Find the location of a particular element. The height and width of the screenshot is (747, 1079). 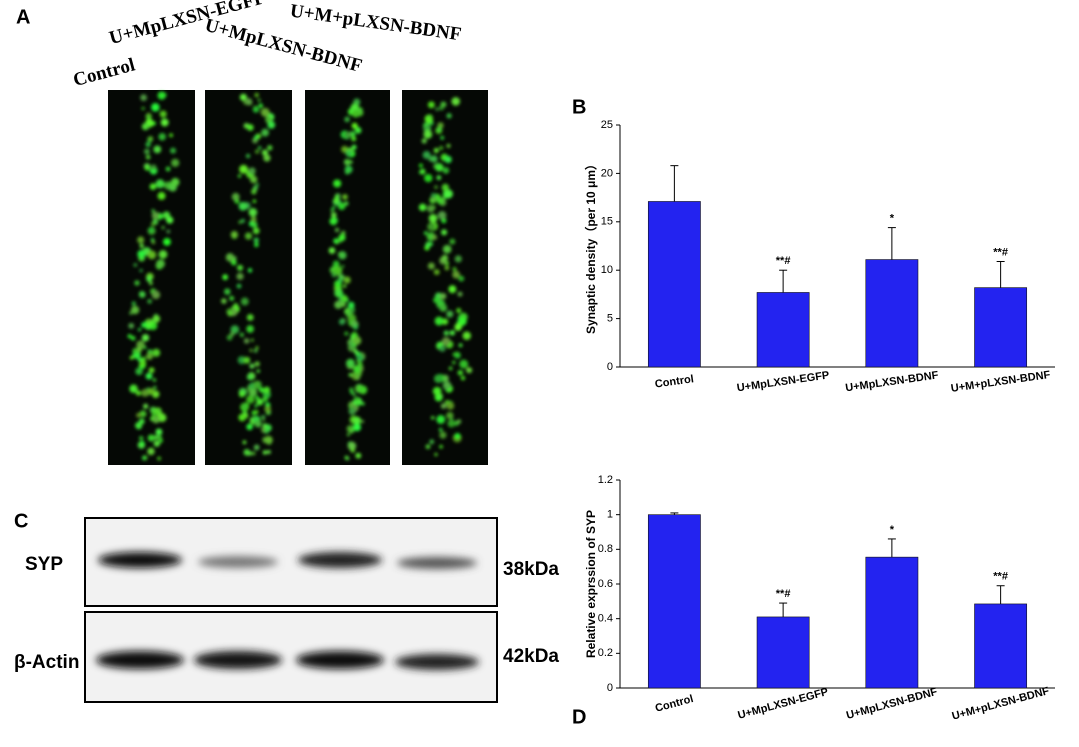

blot-label: SYP is located at coordinates (44, 564).